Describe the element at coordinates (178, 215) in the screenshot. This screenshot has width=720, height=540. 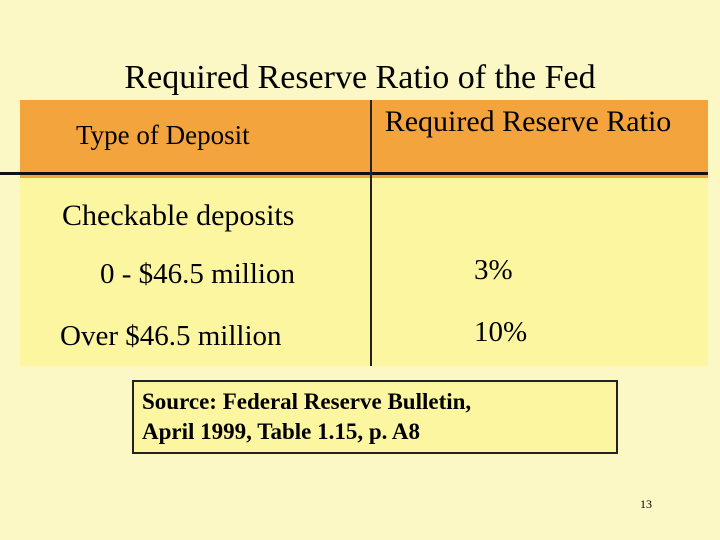
I see `group-label-checkable-deposits: Checkable deposits` at that location.